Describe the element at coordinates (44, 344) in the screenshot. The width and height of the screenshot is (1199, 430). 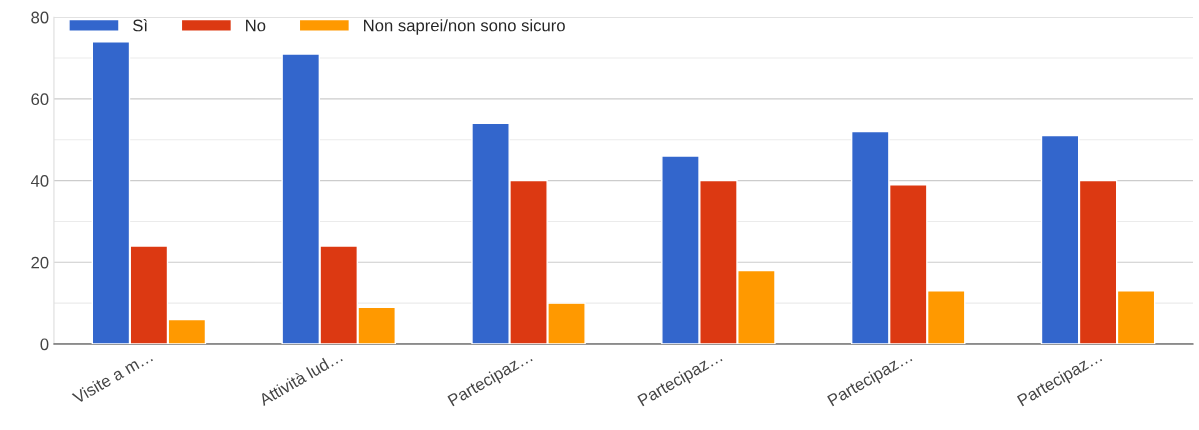
I see `y-tick-label: 0` at that location.